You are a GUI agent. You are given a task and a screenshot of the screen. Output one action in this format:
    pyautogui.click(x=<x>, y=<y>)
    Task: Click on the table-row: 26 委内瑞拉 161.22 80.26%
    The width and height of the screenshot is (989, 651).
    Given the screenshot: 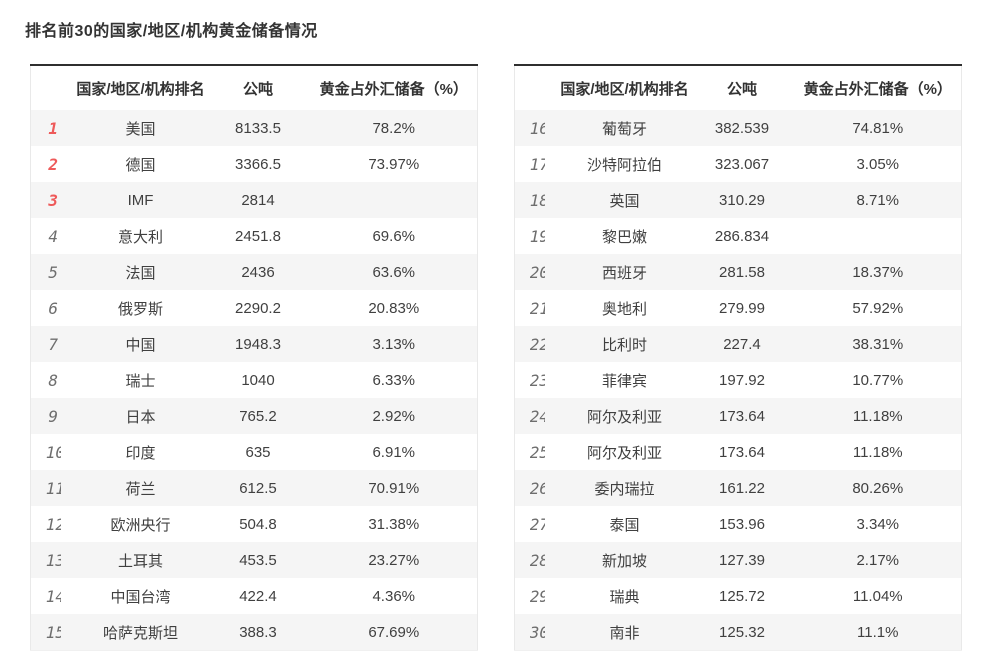 What is the action you would take?
    pyautogui.click(x=738, y=488)
    